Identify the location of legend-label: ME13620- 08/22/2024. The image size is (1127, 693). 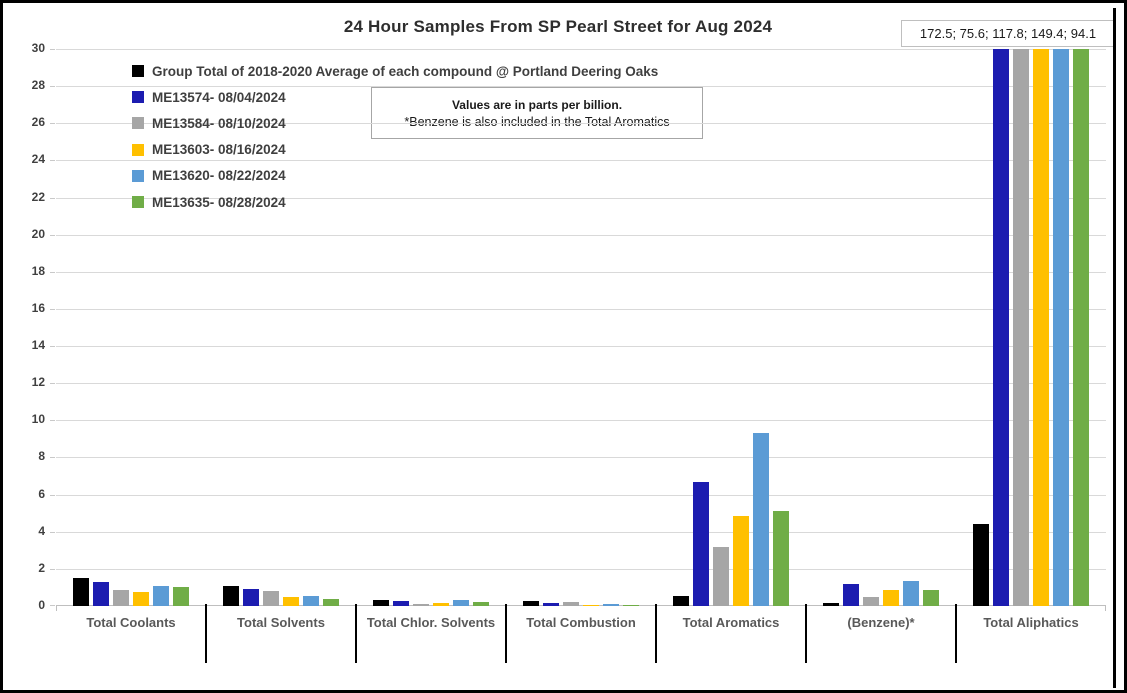
(219, 176).